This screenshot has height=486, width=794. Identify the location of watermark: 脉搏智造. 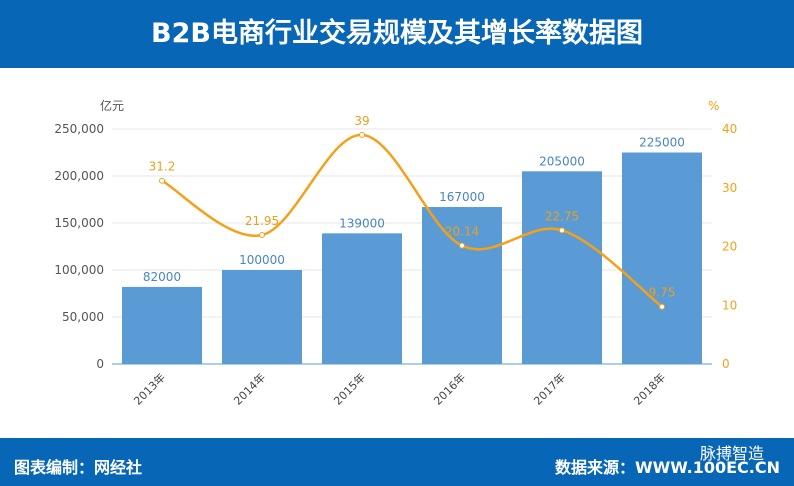
(731, 453).